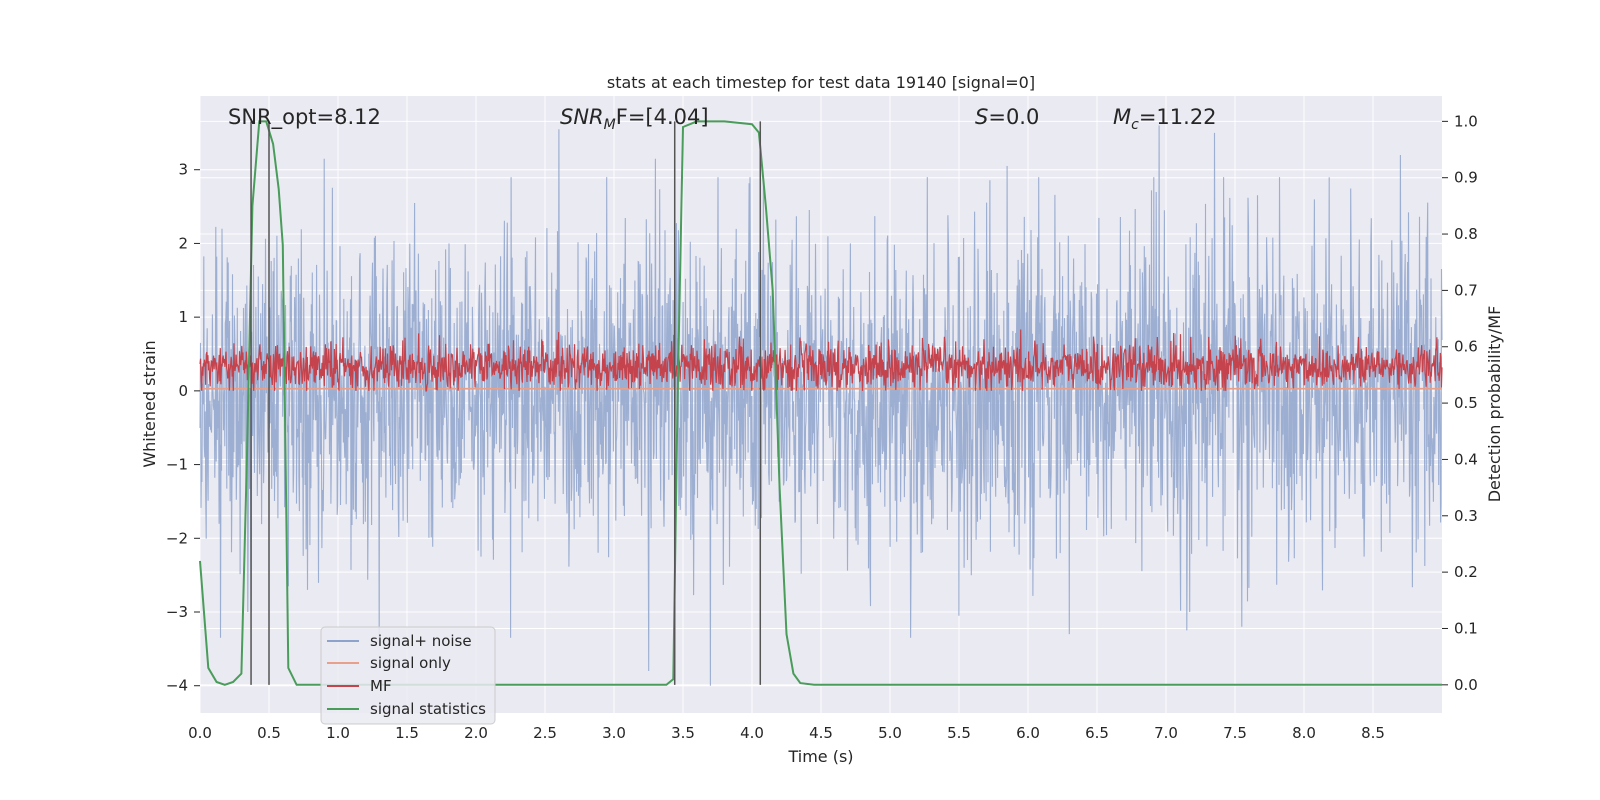  What do you see at coordinates (1466, 290) in the screenshot?
I see `y2-tick-label: 0.7` at bounding box center [1466, 290].